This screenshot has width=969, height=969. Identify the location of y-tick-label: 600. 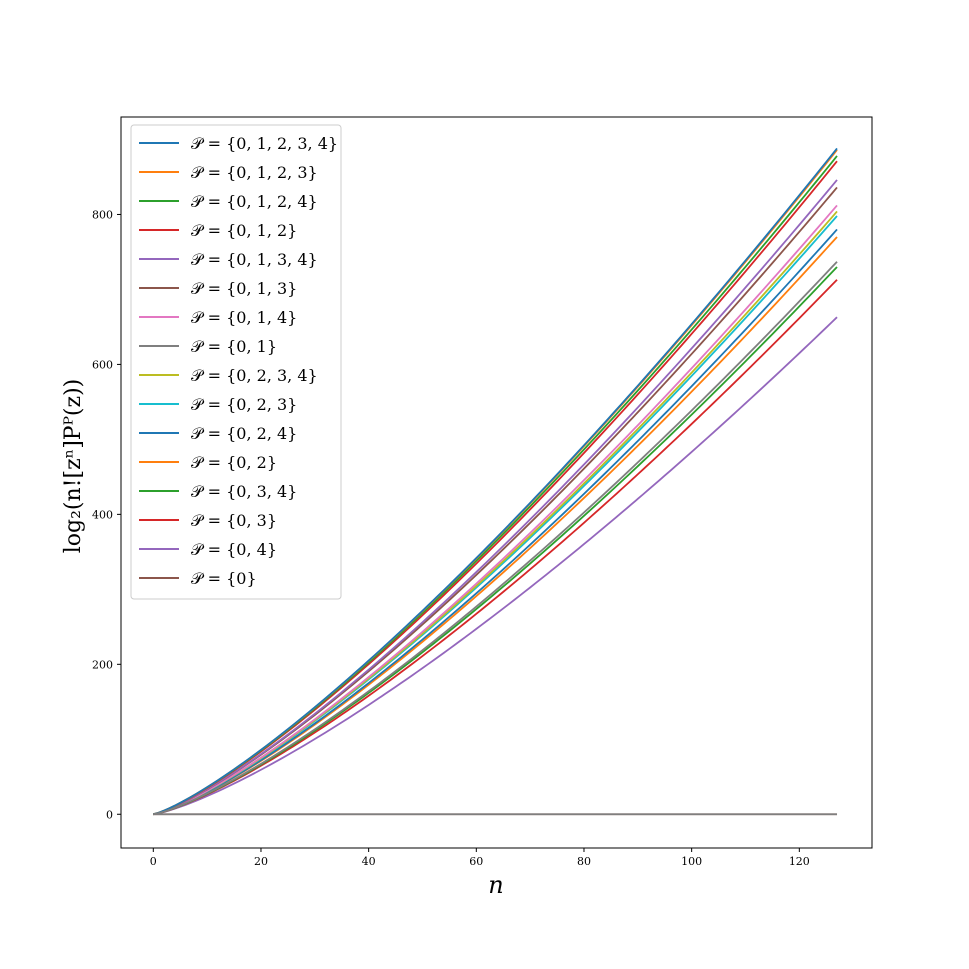
(102, 364).